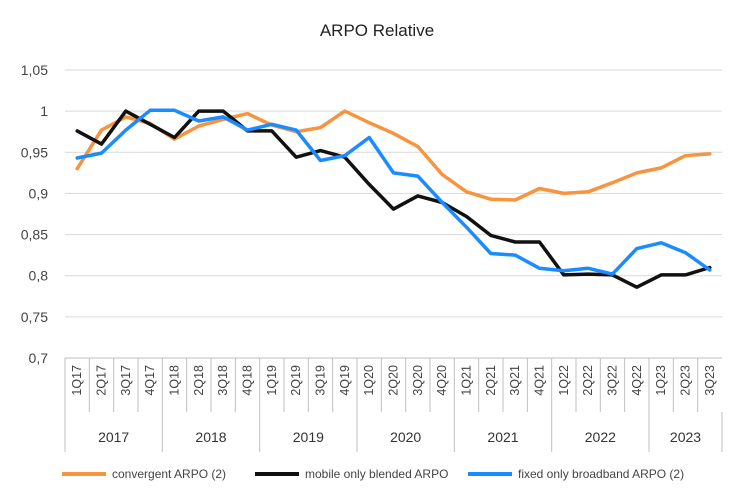  Describe the element at coordinates (661, 380) in the screenshot. I see `x-tick-label: 1Q23` at that location.